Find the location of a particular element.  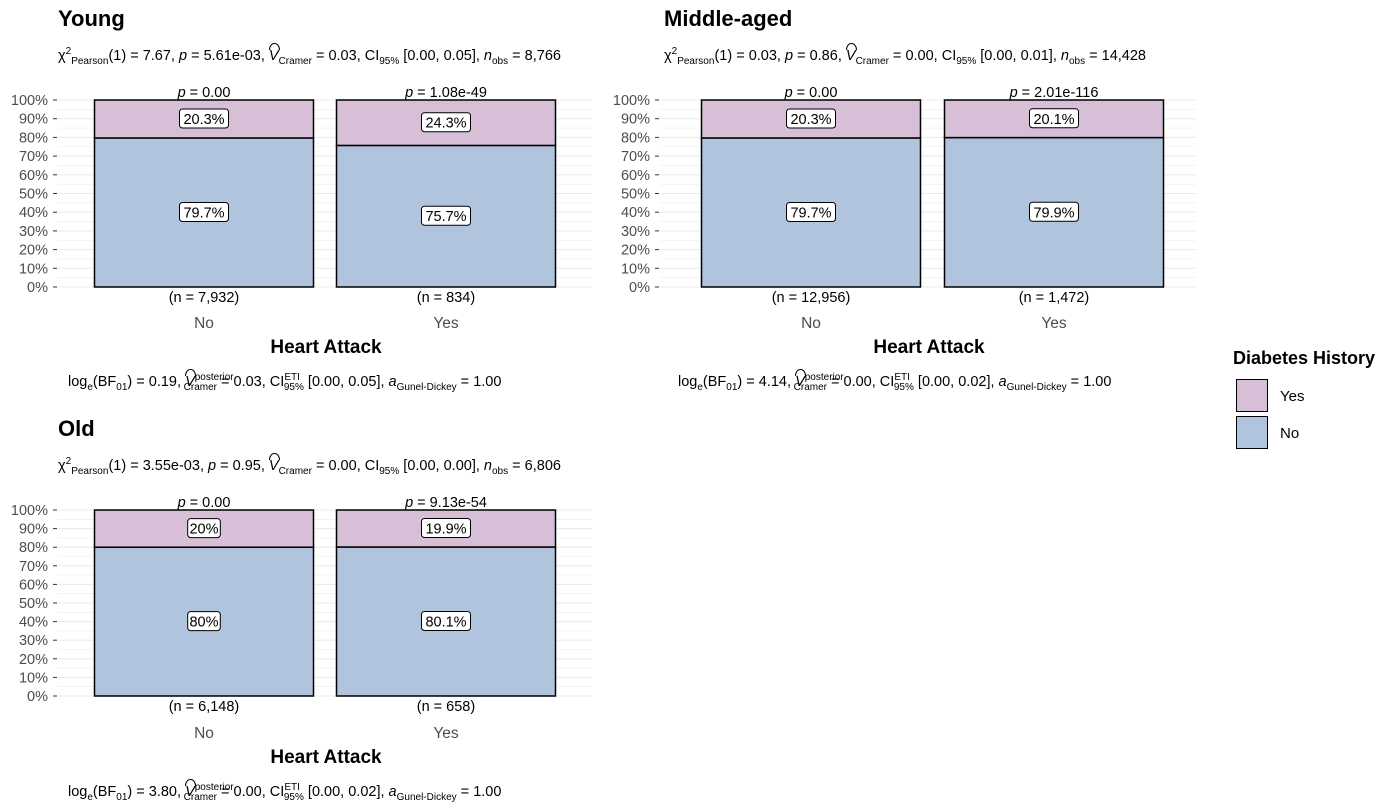

x-tick-label-young-no: No is located at coordinates (204, 323).